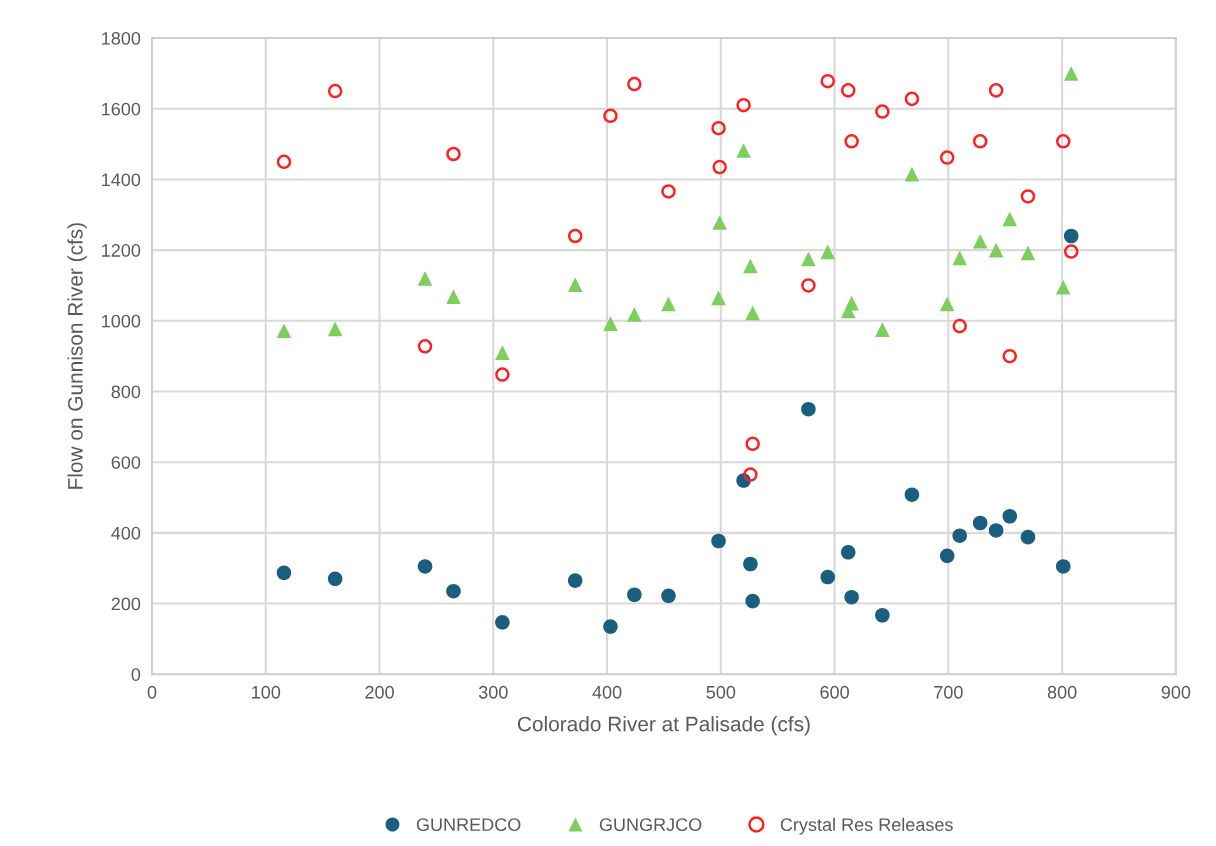 The image size is (1216, 846). I want to click on x-tick-label: 800, so click(1062, 692).